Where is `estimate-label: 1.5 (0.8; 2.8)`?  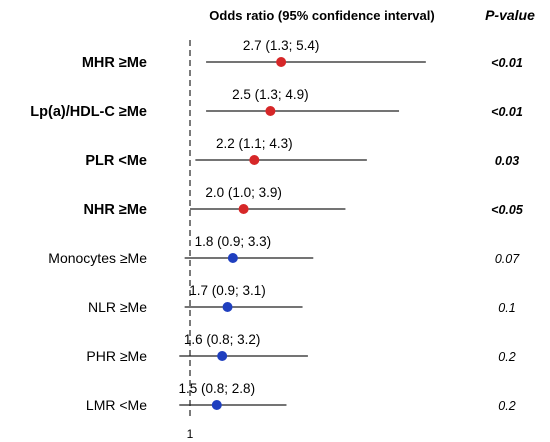 estimate-label: 1.5 (0.8; 2.8) is located at coordinates (217, 388).